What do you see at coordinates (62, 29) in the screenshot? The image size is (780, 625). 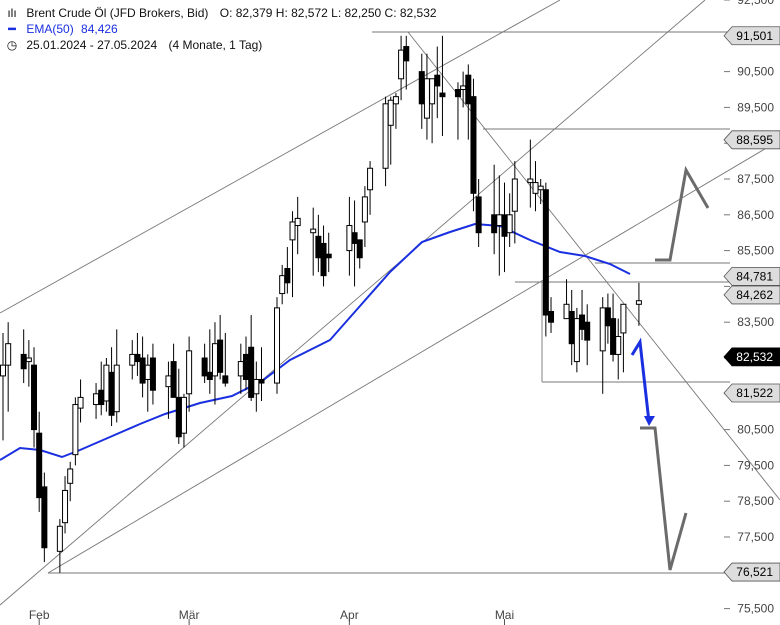 I see `header-ema-row: ━ EMA(50) 84,426` at bounding box center [62, 29].